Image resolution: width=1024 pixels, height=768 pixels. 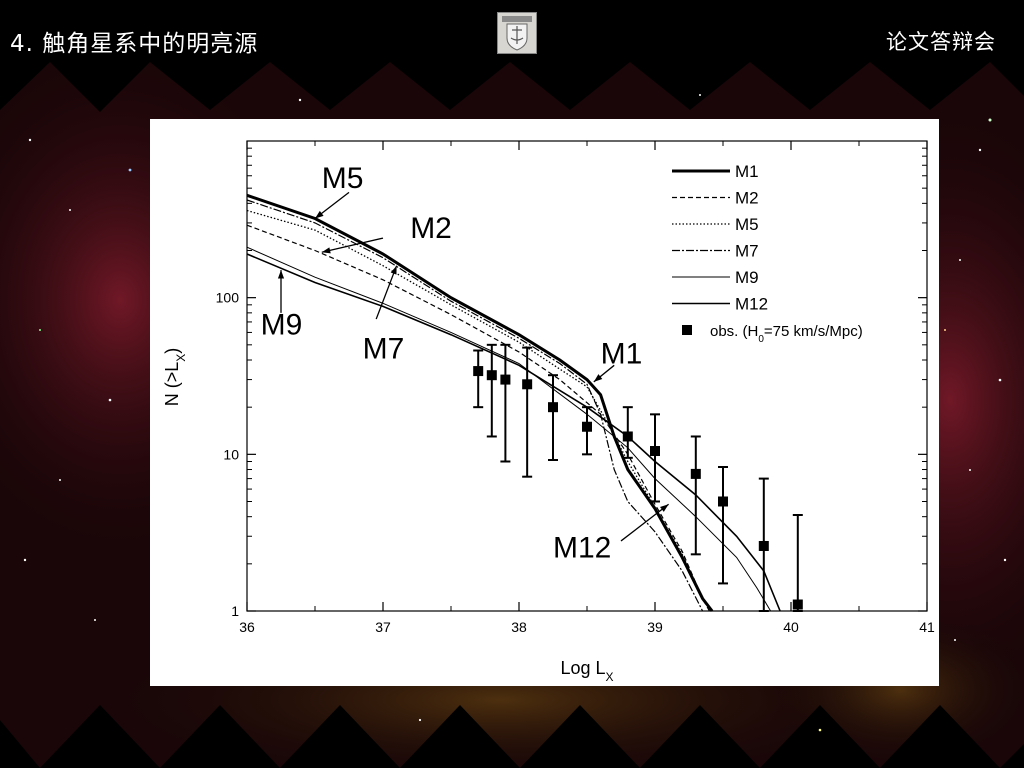 What do you see at coordinates (231, 454) in the screenshot?
I see `y-tick-label: 10` at bounding box center [231, 454].